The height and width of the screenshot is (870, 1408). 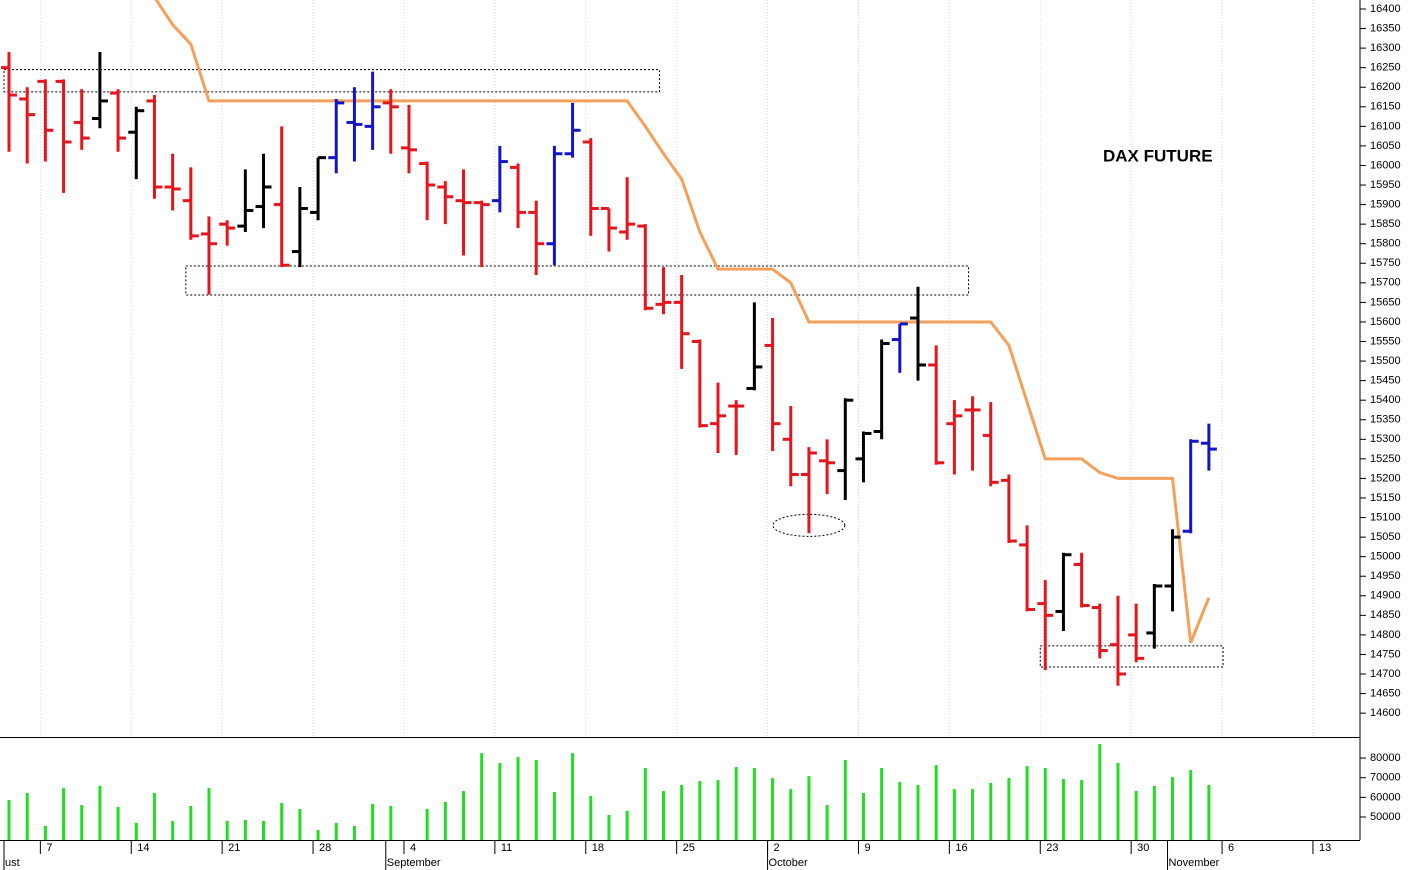 What do you see at coordinates (1385, 817) in the screenshot?
I see `y-tick-label: 50000` at bounding box center [1385, 817].